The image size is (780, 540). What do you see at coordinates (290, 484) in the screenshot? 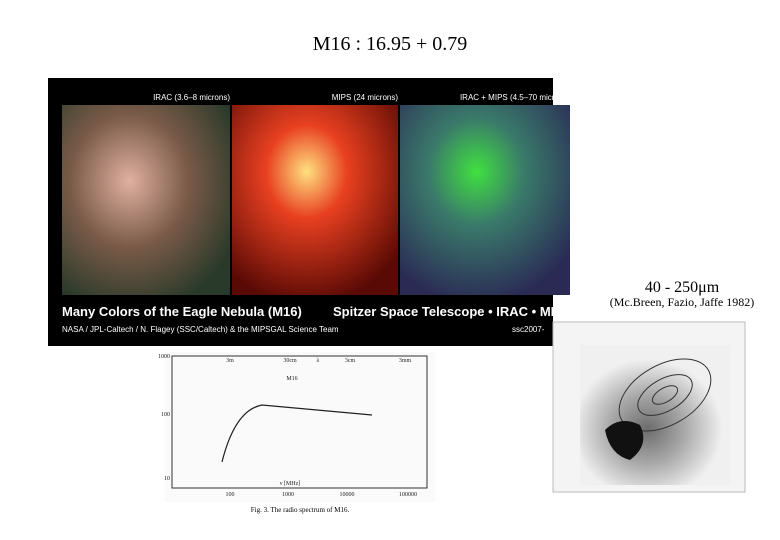
I see `x-axis-label: ν [MHz]` at bounding box center [290, 484].